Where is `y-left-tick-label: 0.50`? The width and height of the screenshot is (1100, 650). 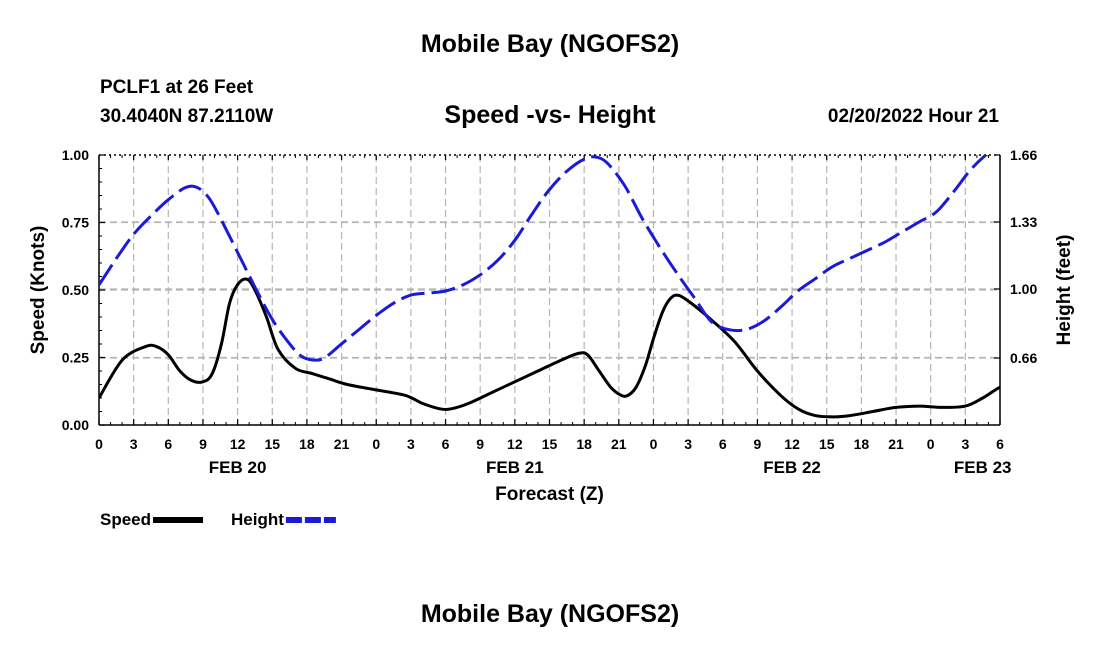 y-left-tick-label: 0.50 is located at coordinates (75, 290).